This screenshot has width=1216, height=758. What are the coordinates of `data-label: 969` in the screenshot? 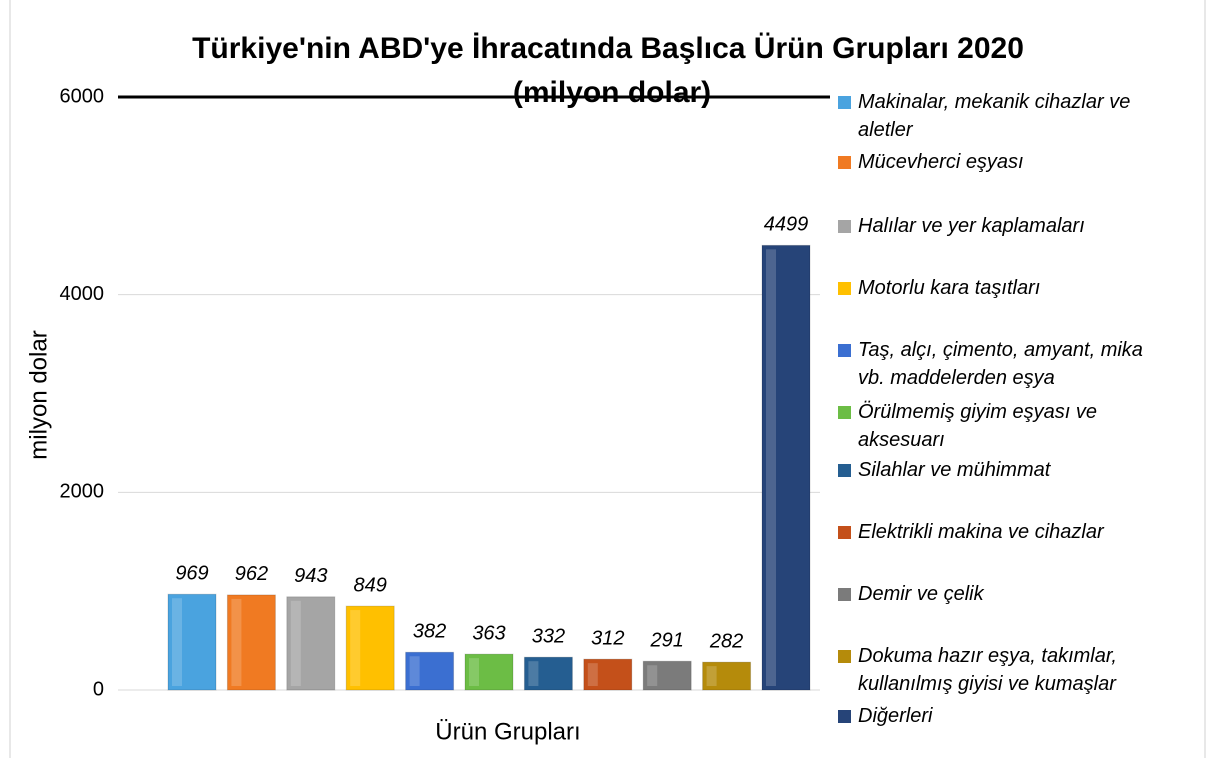 It's located at (191, 574).